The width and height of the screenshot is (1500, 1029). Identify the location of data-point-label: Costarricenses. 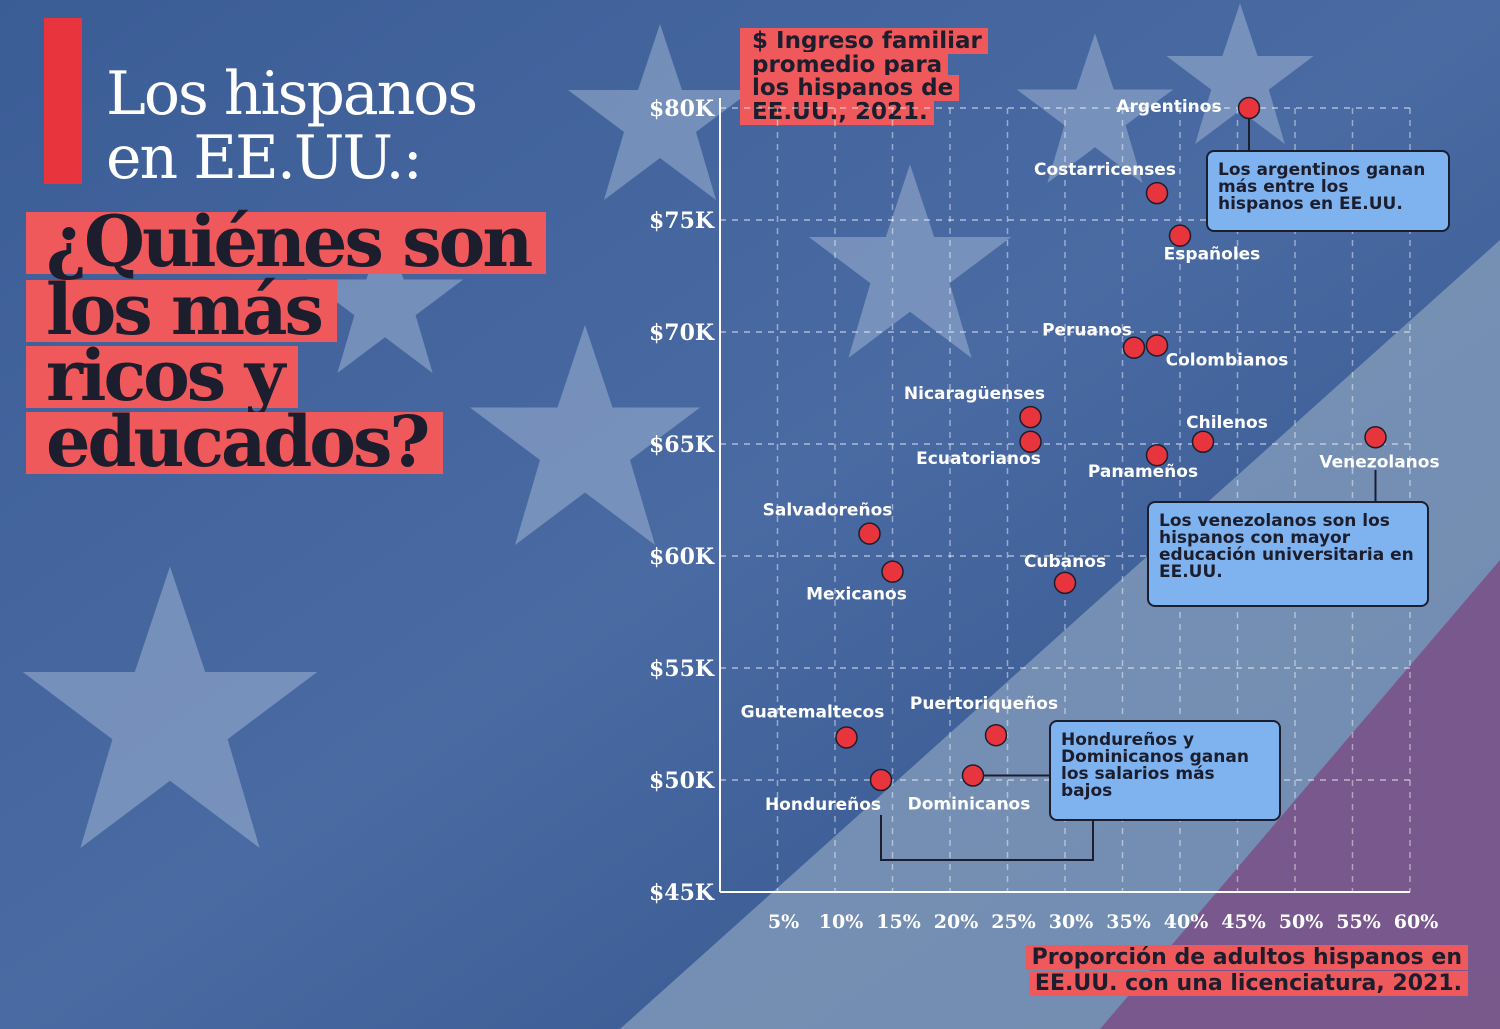
(1105, 170).